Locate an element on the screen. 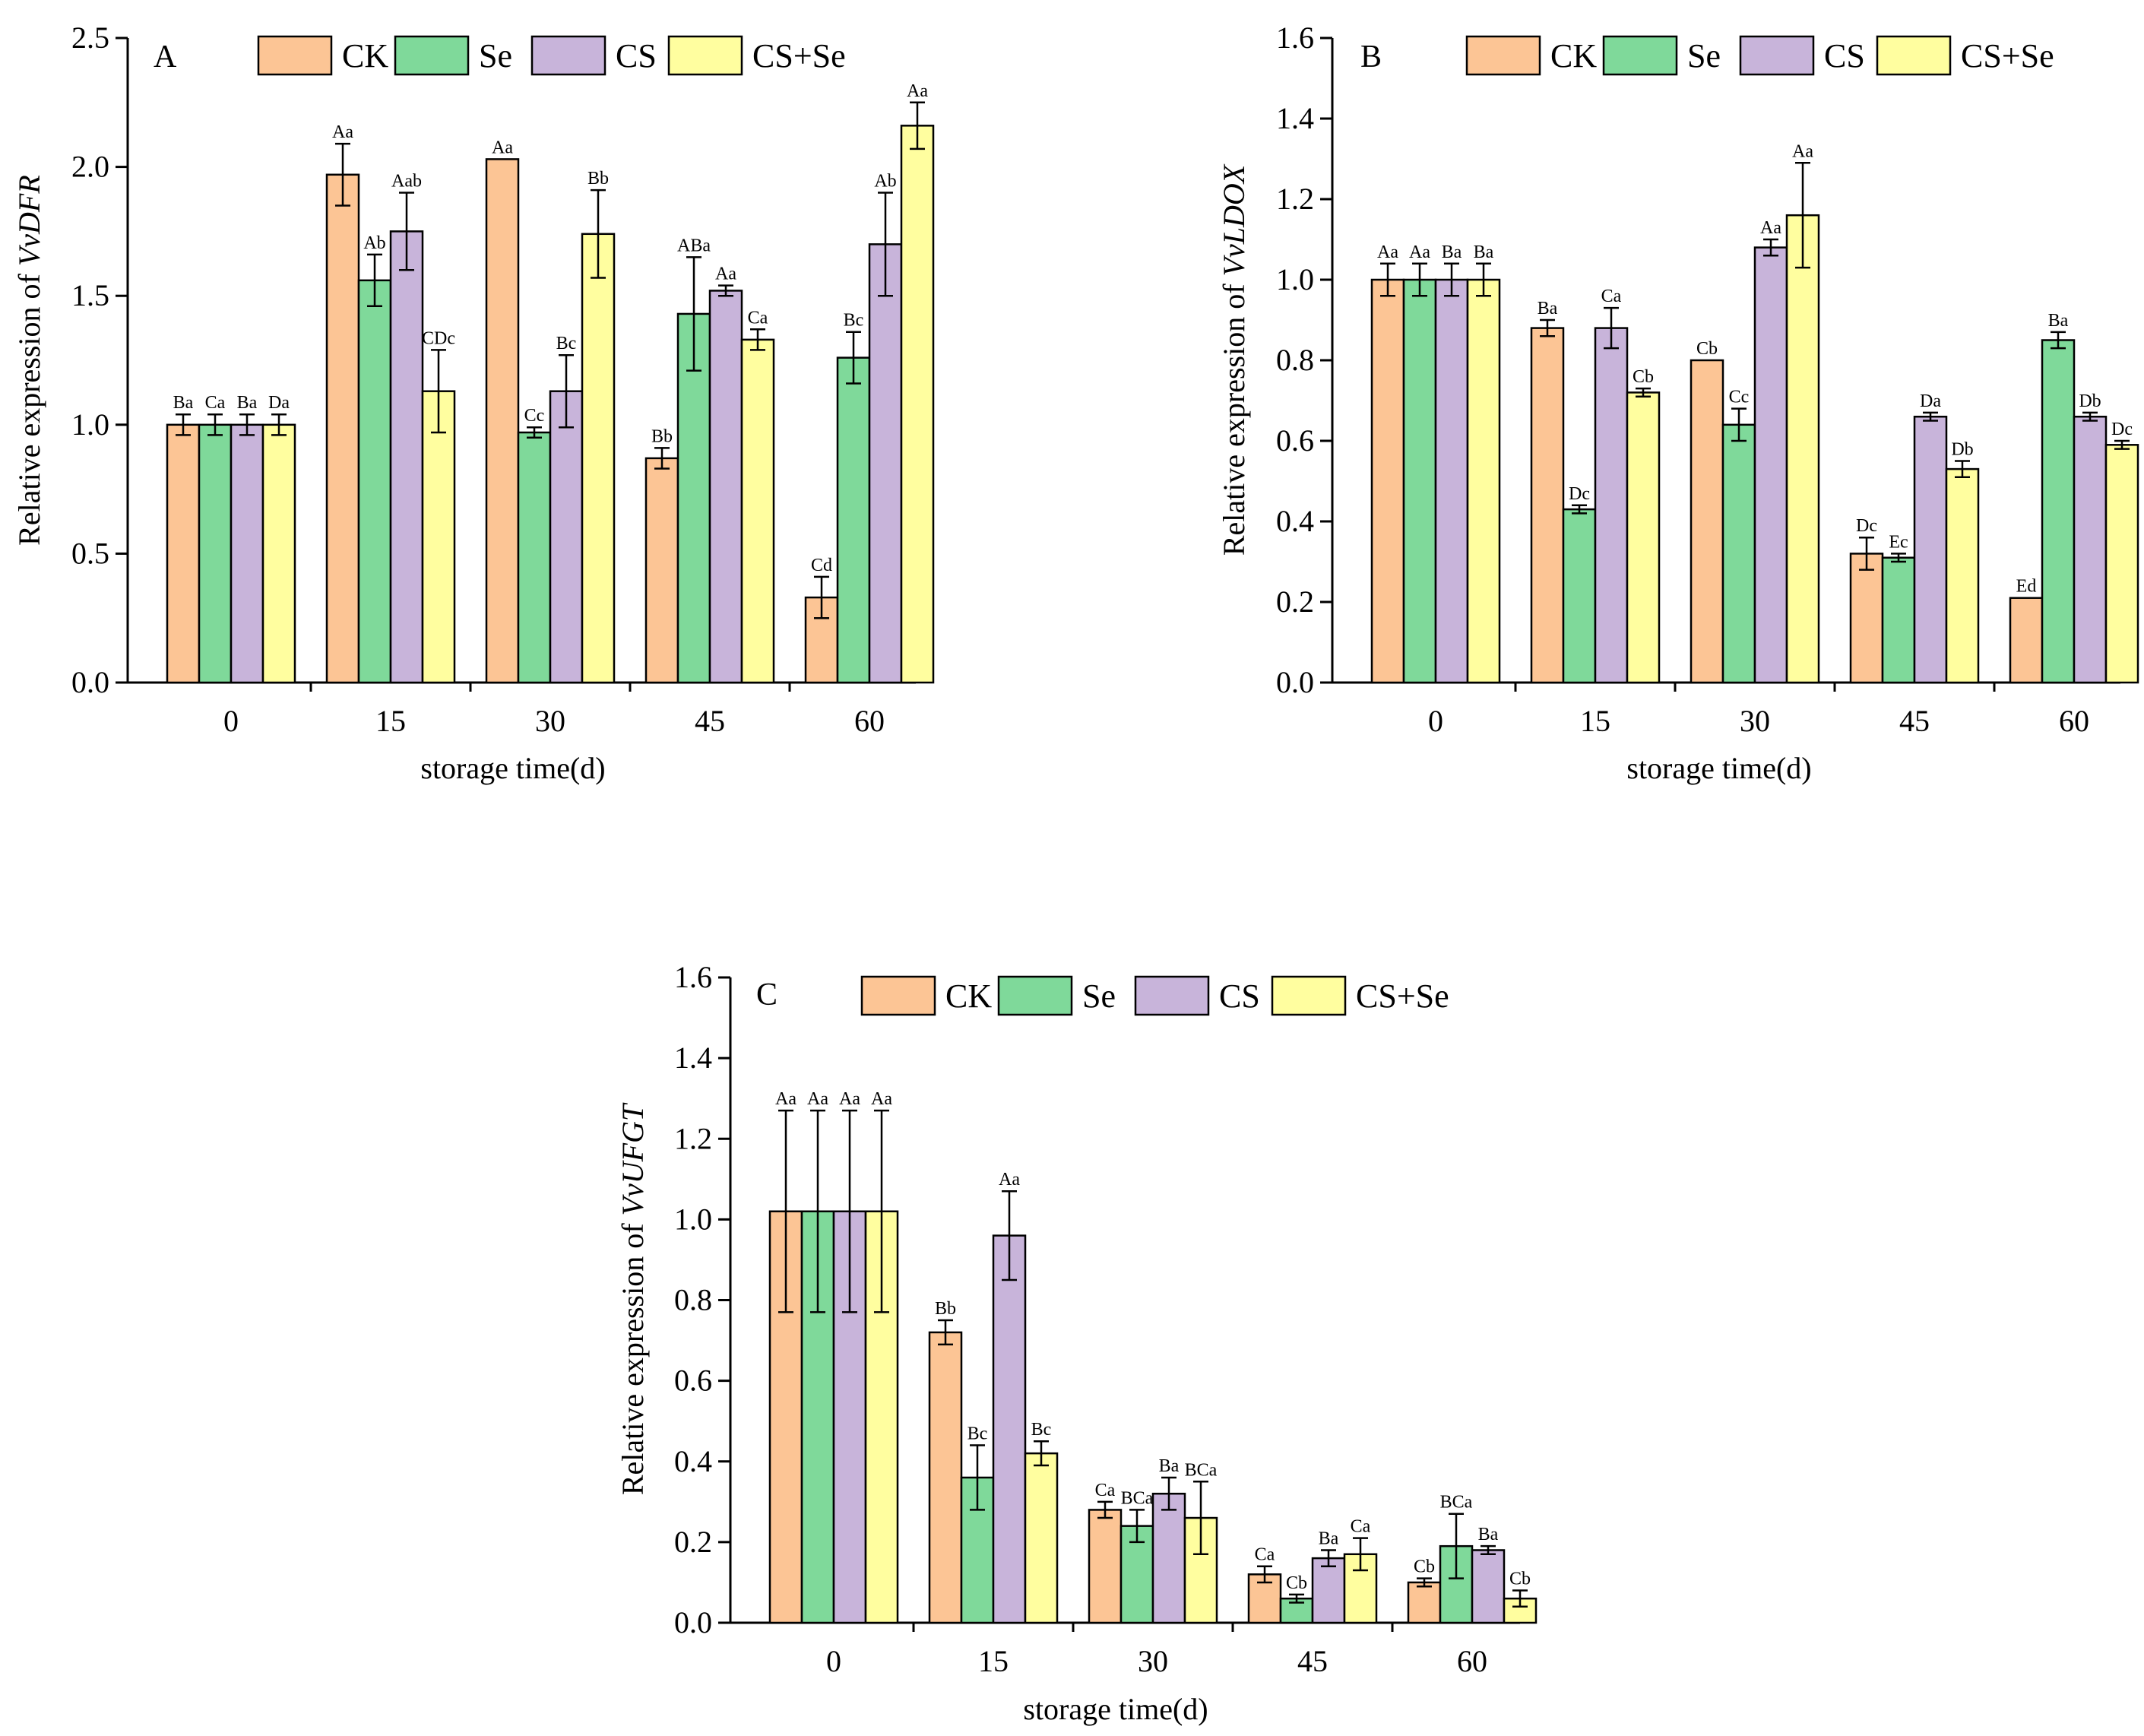 The image size is (2144, 1736). legend-label: CK is located at coordinates (1573, 55).